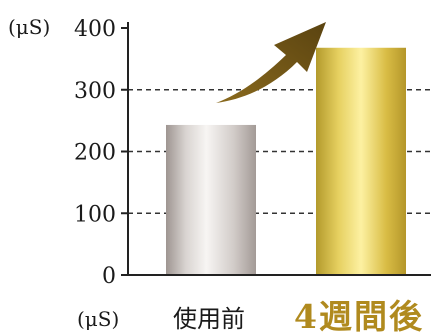 The width and height of the screenshot is (431, 335). Describe the element at coordinates (359, 316) in the screenshot. I see `category-label-after-4-weeks: 4週間後` at that location.